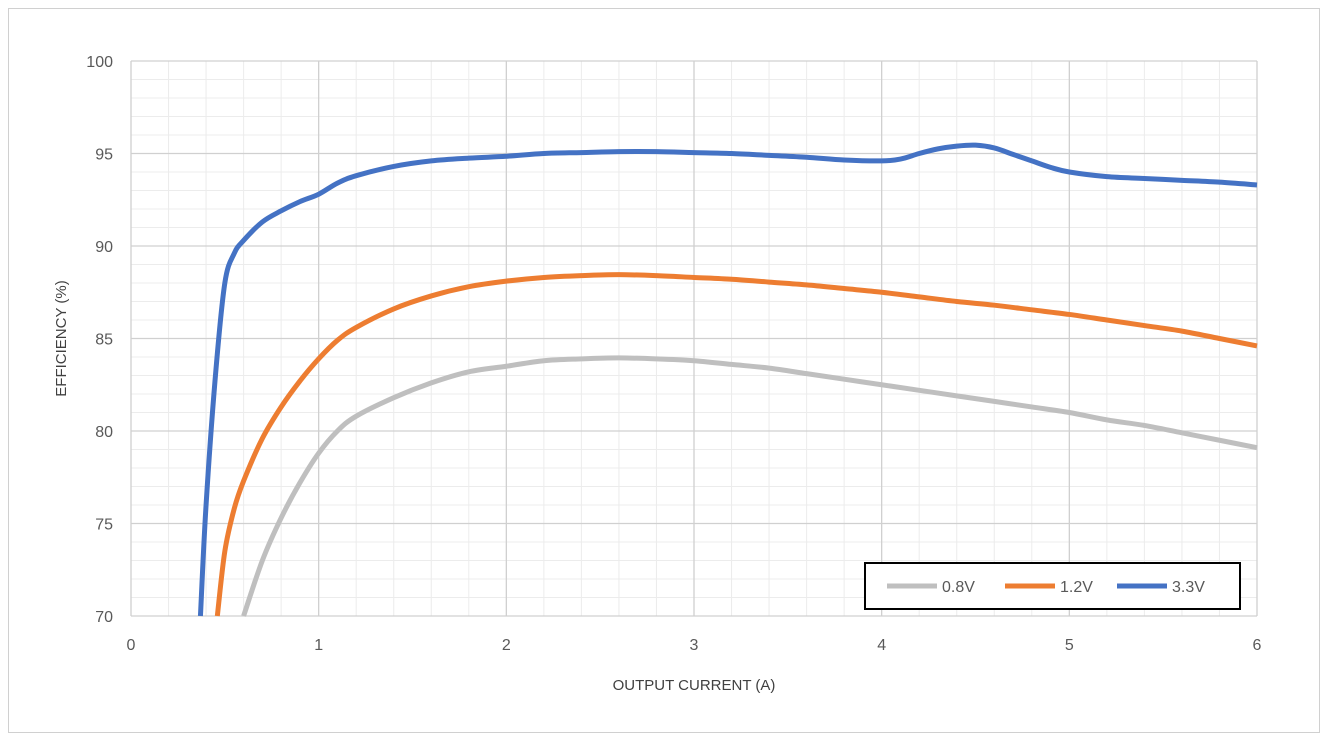 The image size is (1328, 741). What do you see at coordinates (99, 62) in the screenshot?
I see `y-tick-label: 100` at bounding box center [99, 62].